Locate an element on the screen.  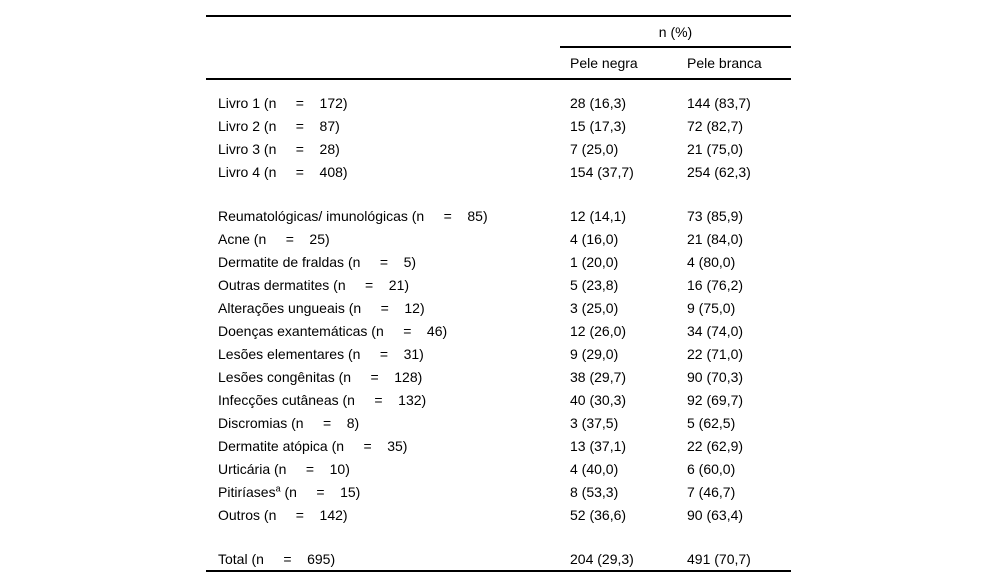
table-row: Discromias (n = 8) 3 (37,5) 5 (62,5) is located at coordinates (498, 422).